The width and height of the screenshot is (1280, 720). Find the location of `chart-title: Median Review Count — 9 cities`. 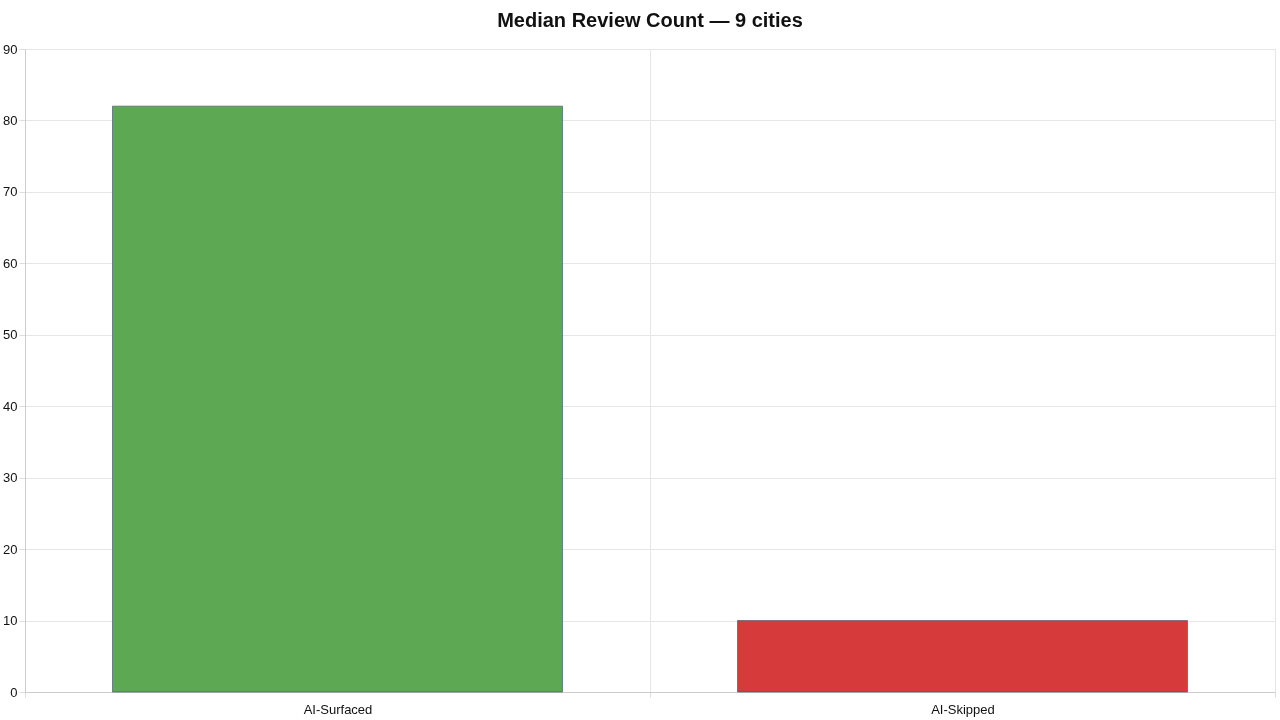

chart-title: Median Review Count — 9 cities is located at coordinates (650, 20).